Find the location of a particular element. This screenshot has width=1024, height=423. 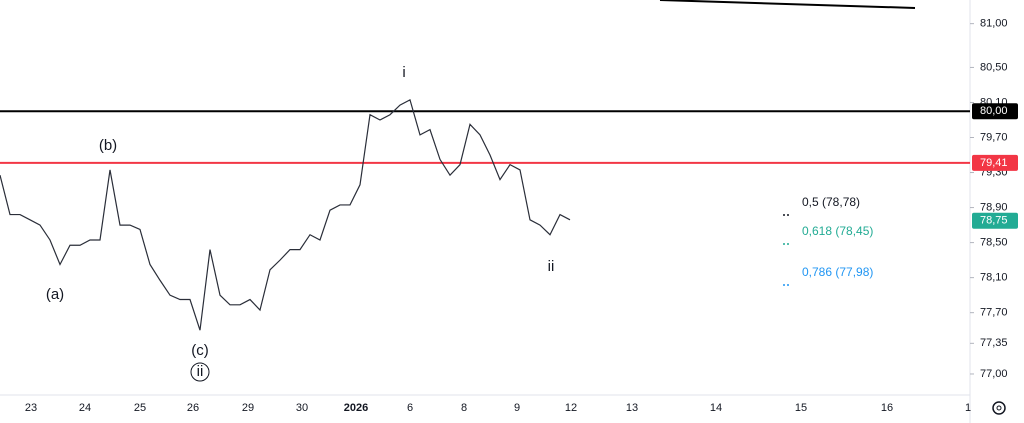

x-tick-label: 30 is located at coordinates (302, 408).